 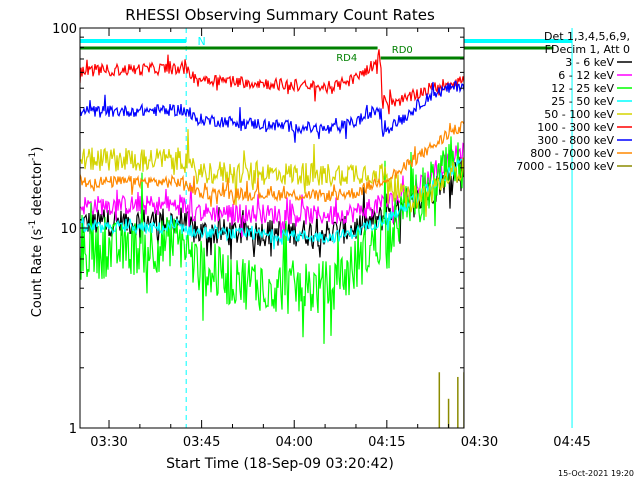 What do you see at coordinates (37, 273) in the screenshot?
I see `y-axis-label-prefix: Count Rate (s` at bounding box center [37, 273].